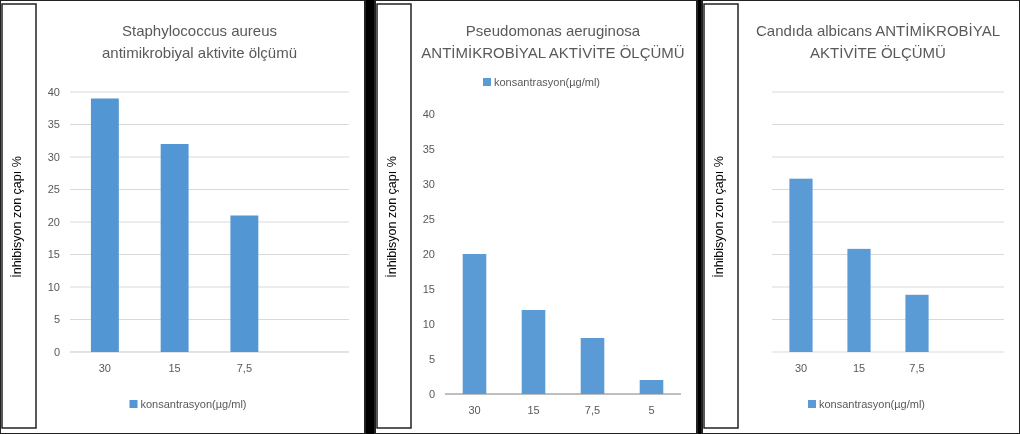 Image resolution: width=1020 pixels, height=434 pixels. Describe the element at coordinates (878, 41) in the screenshot. I see `chart-title: Candıda albicans ANTİMİKROBİYAL AKTİVİTE ÖLÇÜMÜ` at that location.